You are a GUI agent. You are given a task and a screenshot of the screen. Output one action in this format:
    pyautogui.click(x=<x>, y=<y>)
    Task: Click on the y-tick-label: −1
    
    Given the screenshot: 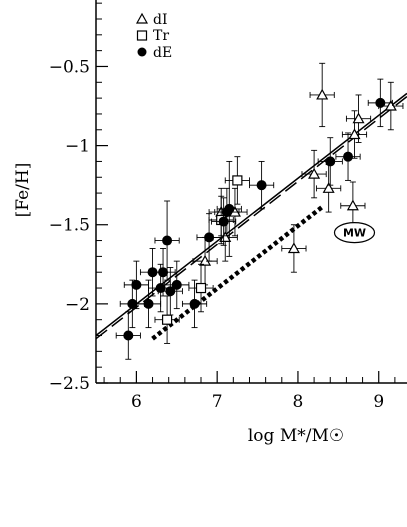 What is the action you would take?
    pyautogui.click(x=77, y=147)
    